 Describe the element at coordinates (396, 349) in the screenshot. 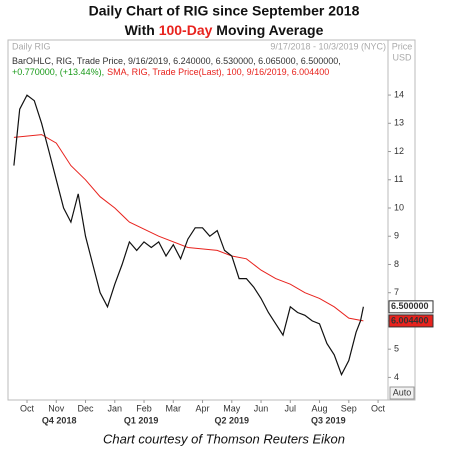

I see `y-tick-label: 5` at that location.